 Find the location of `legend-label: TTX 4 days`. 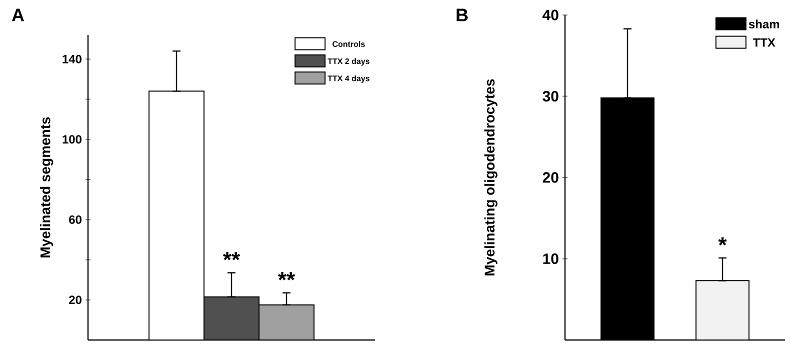

legend-label: TTX 4 days is located at coordinates (349, 79).